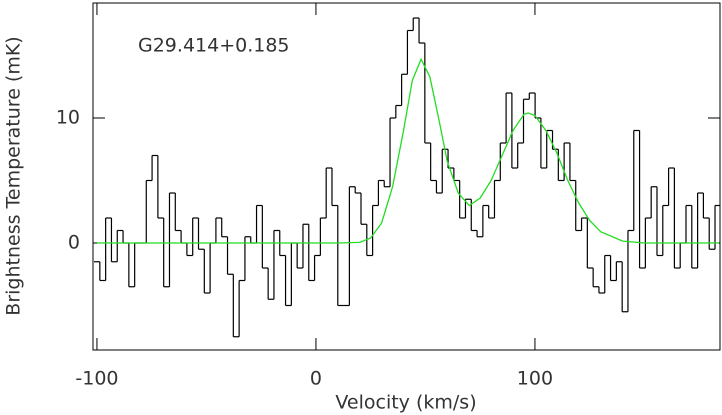 Image resolution: width=722 pixels, height=415 pixels. What do you see at coordinates (405, 403) in the screenshot?
I see `x-axis-label: Velocity (km/s)` at bounding box center [405, 403].